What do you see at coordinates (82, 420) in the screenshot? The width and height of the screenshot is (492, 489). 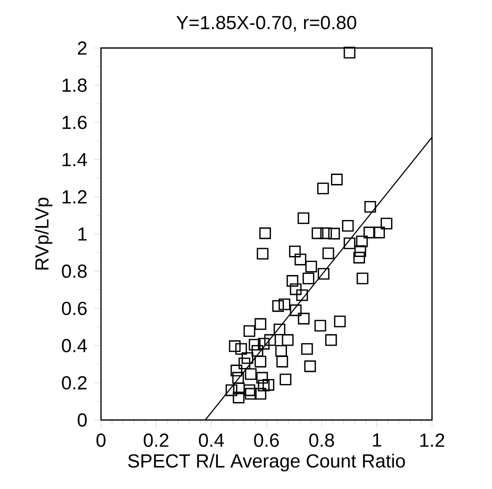 I see `y-tick-label: 0` at bounding box center [82, 420].